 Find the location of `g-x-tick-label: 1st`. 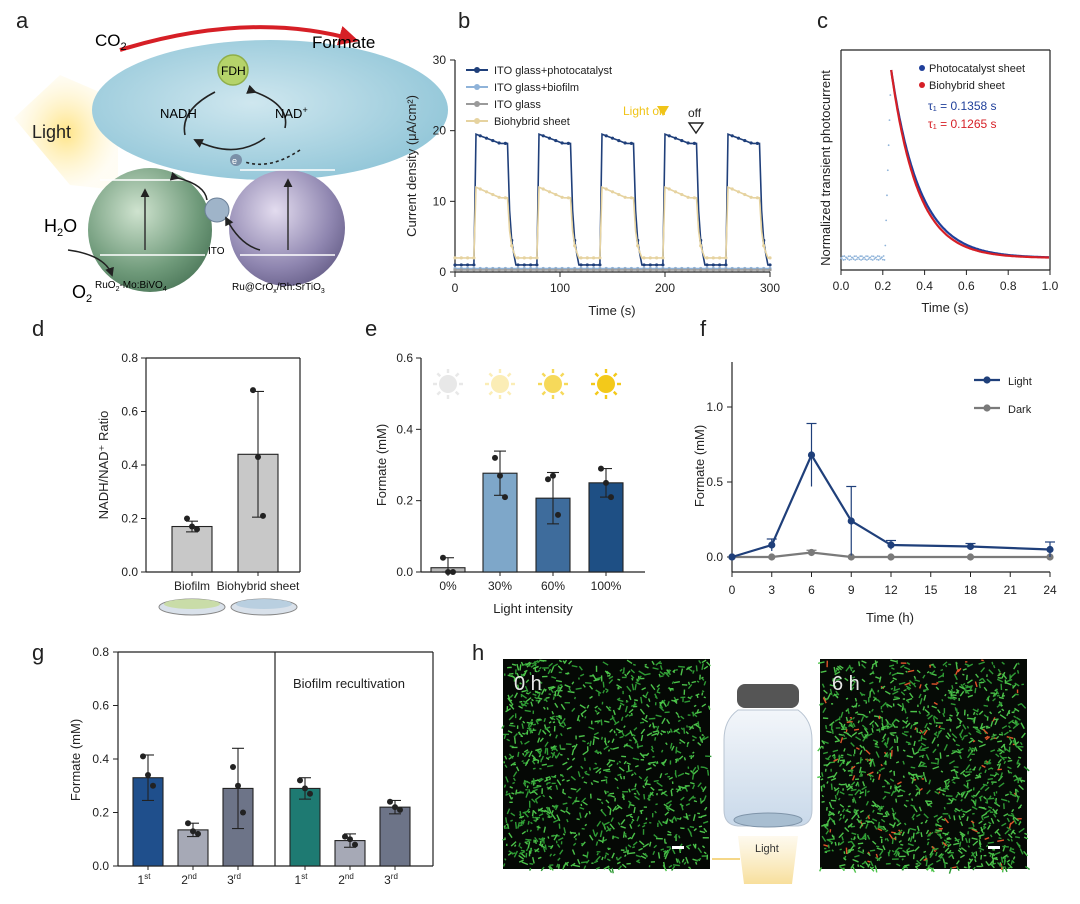

g-x-tick-label: 1st is located at coordinates (145, 879).